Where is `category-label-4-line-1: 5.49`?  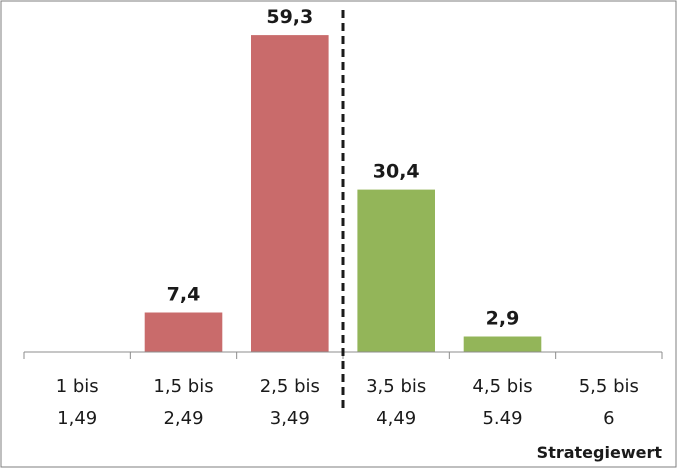 category-label-4-line-1: 5.49 is located at coordinates (502, 418).